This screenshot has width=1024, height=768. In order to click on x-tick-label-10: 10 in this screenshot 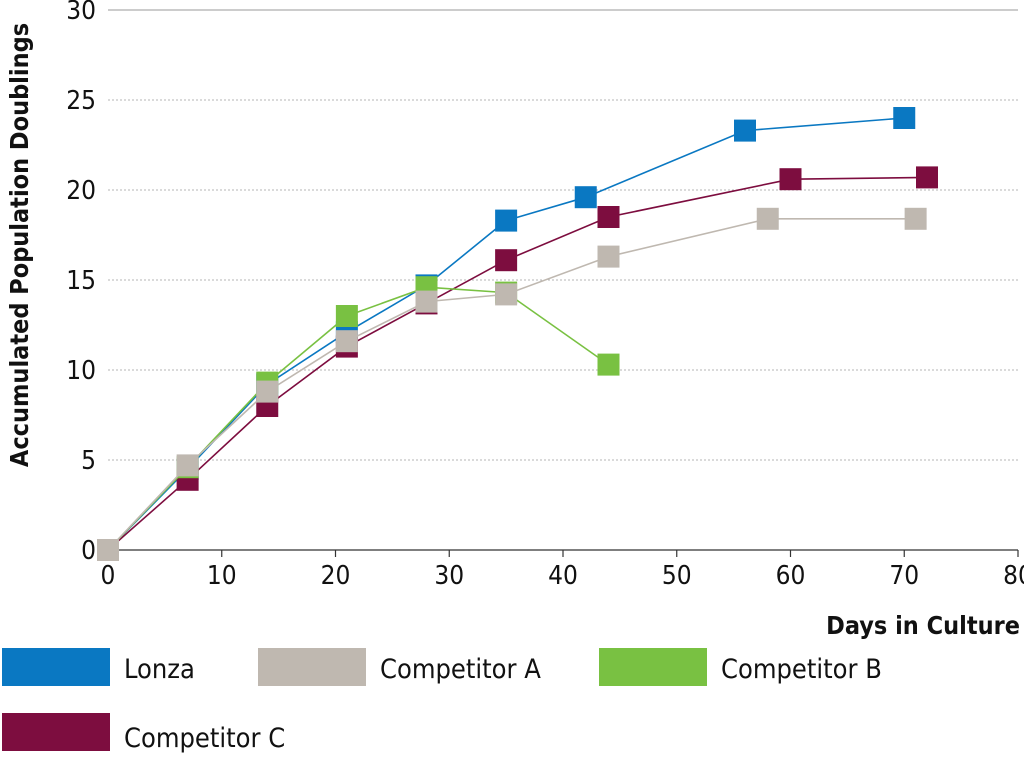, I will do `click(222, 576)`.